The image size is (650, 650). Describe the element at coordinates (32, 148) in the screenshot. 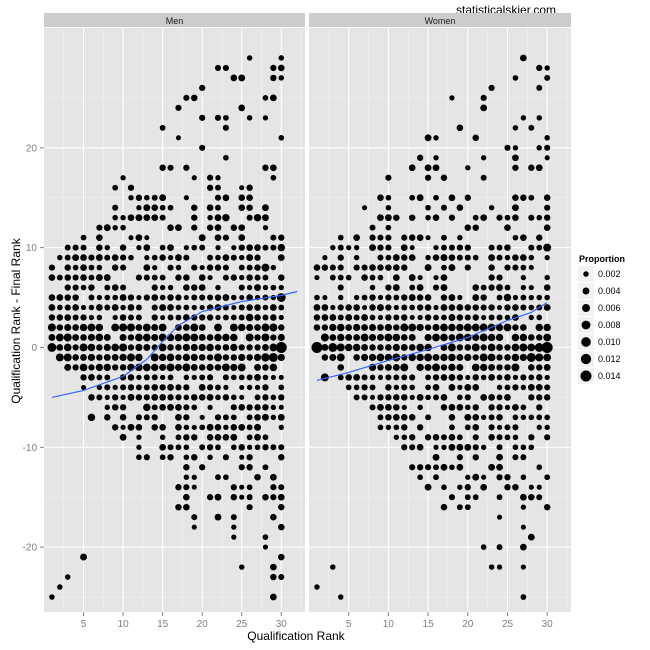

I see `y-tick-label: 20` at that location.